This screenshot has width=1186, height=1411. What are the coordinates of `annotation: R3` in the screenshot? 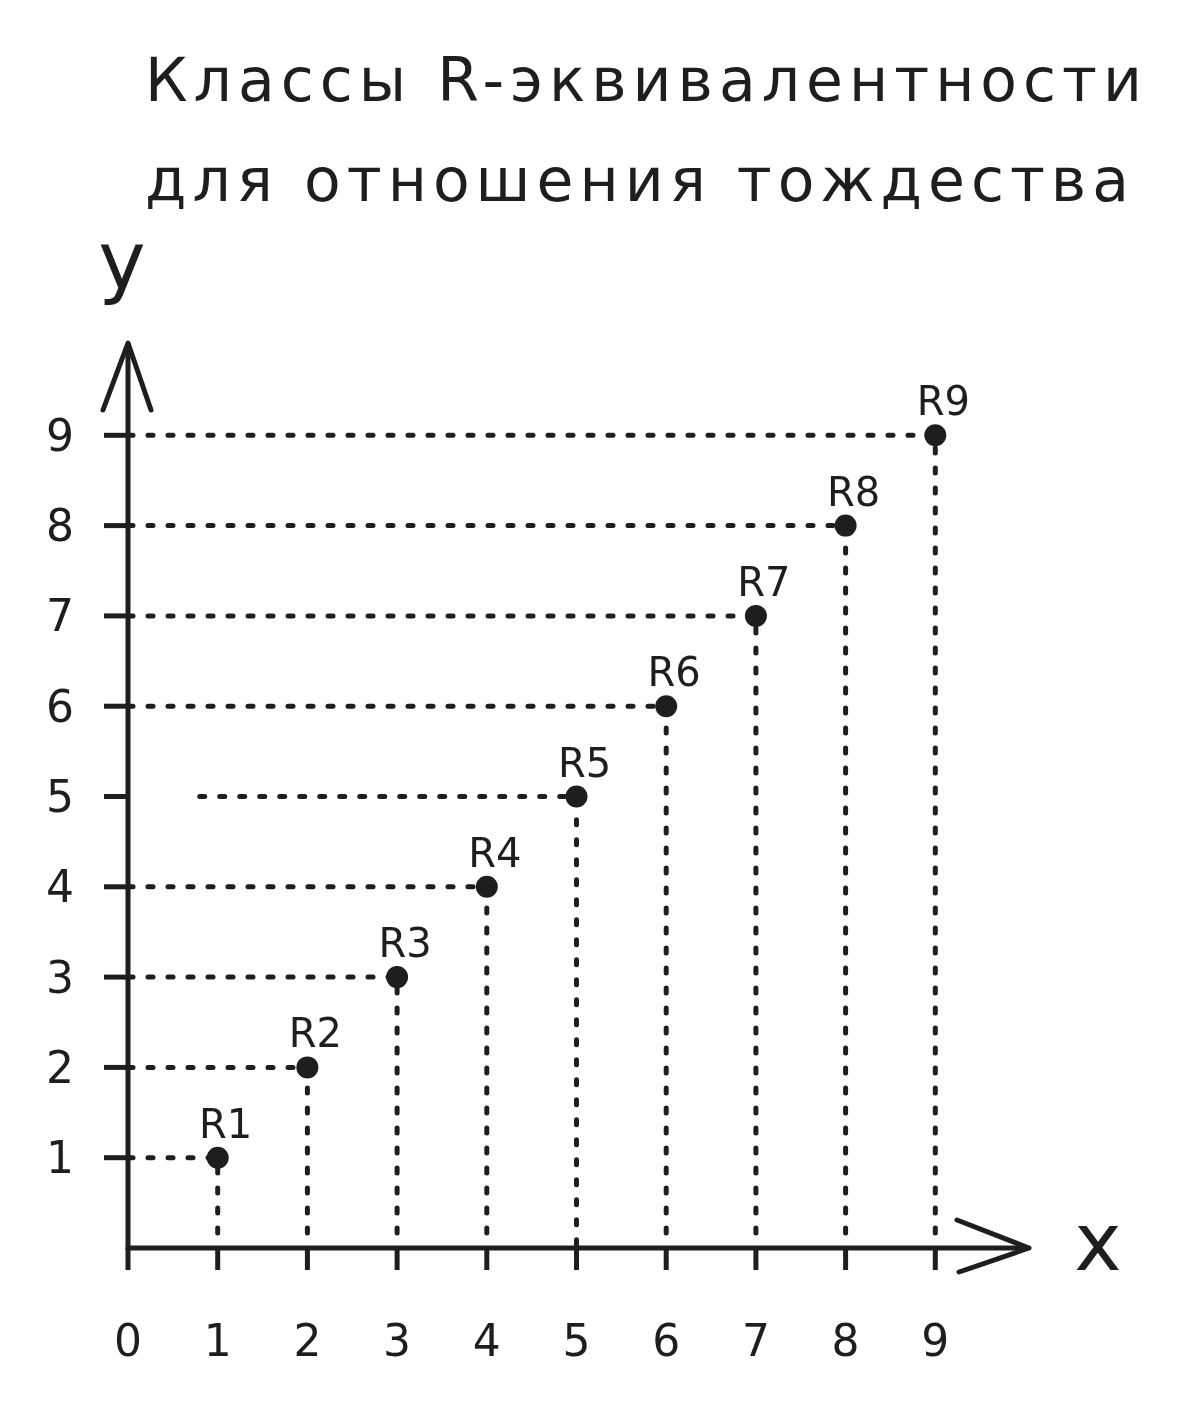 It's located at (405, 943).